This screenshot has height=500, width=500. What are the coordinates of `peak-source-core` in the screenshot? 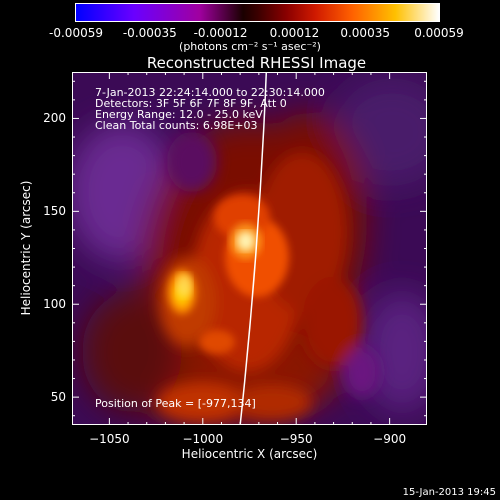 It's located at (245, 241).